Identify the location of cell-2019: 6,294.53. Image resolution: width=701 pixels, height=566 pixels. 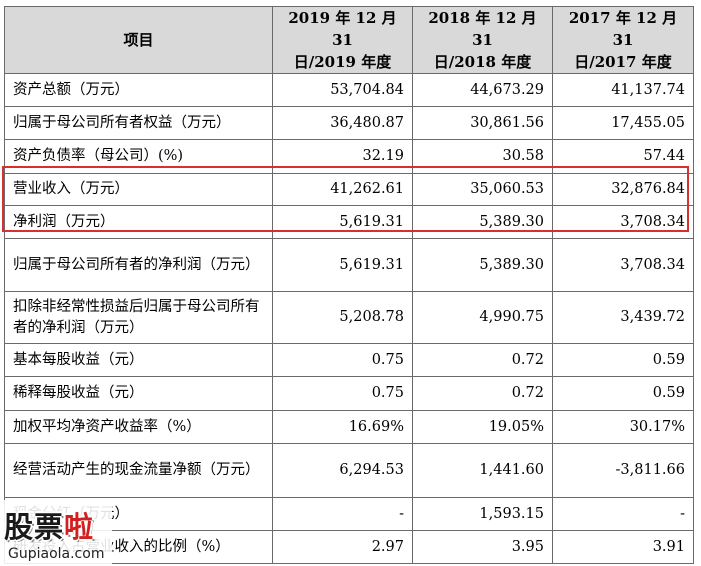
(342, 470).